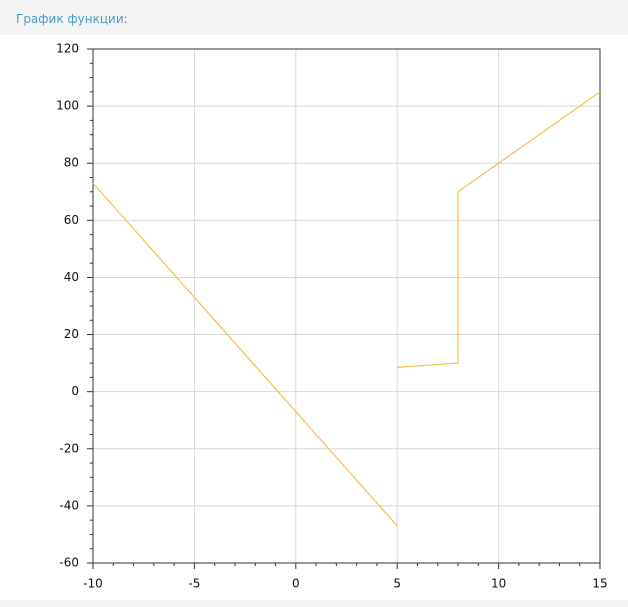  Describe the element at coordinates (314, 603) in the screenshot. I see `footer-bar` at that location.